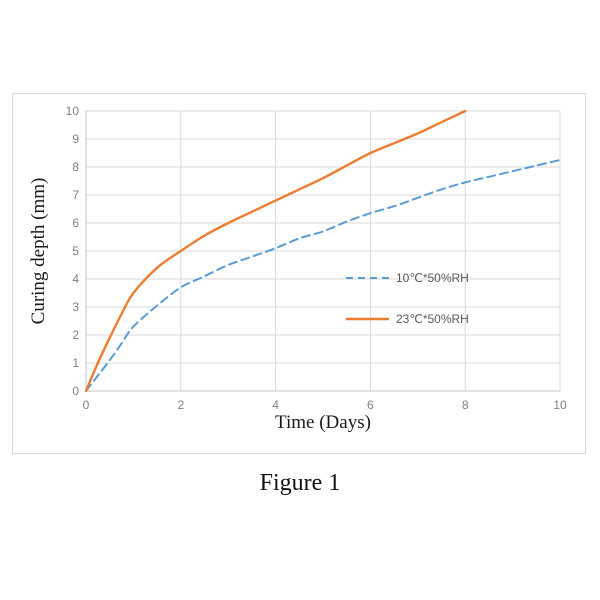 The image size is (600, 600). What do you see at coordinates (432, 319) in the screenshot?
I see `legend-label: 23℃*50%RH` at bounding box center [432, 319].